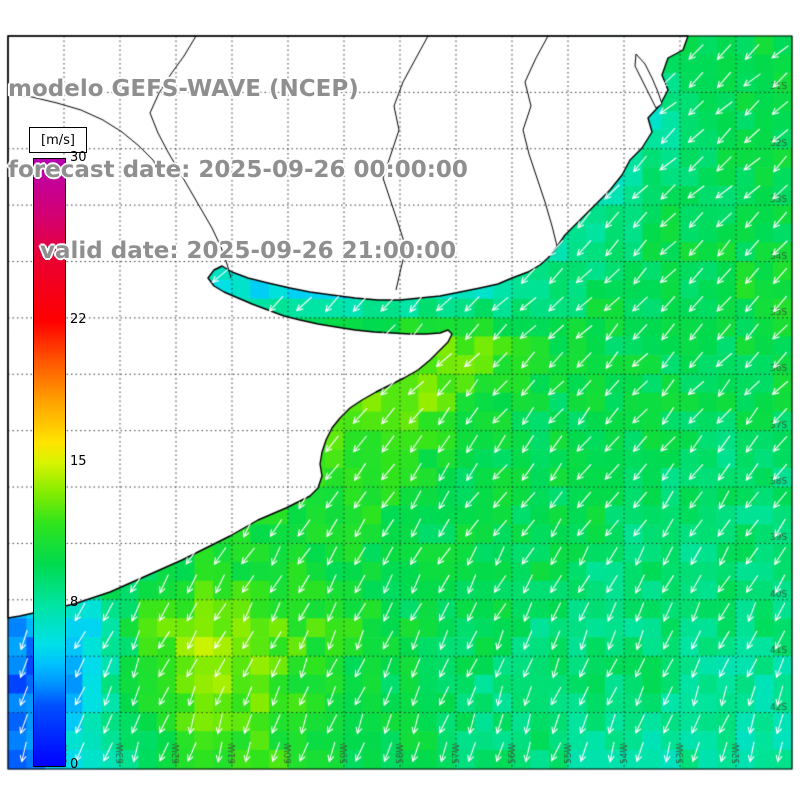 This screenshot has height=800, width=800. What do you see at coordinates (78, 319) in the screenshot?
I see `colorbar-tick-label: 22` at bounding box center [78, 319].